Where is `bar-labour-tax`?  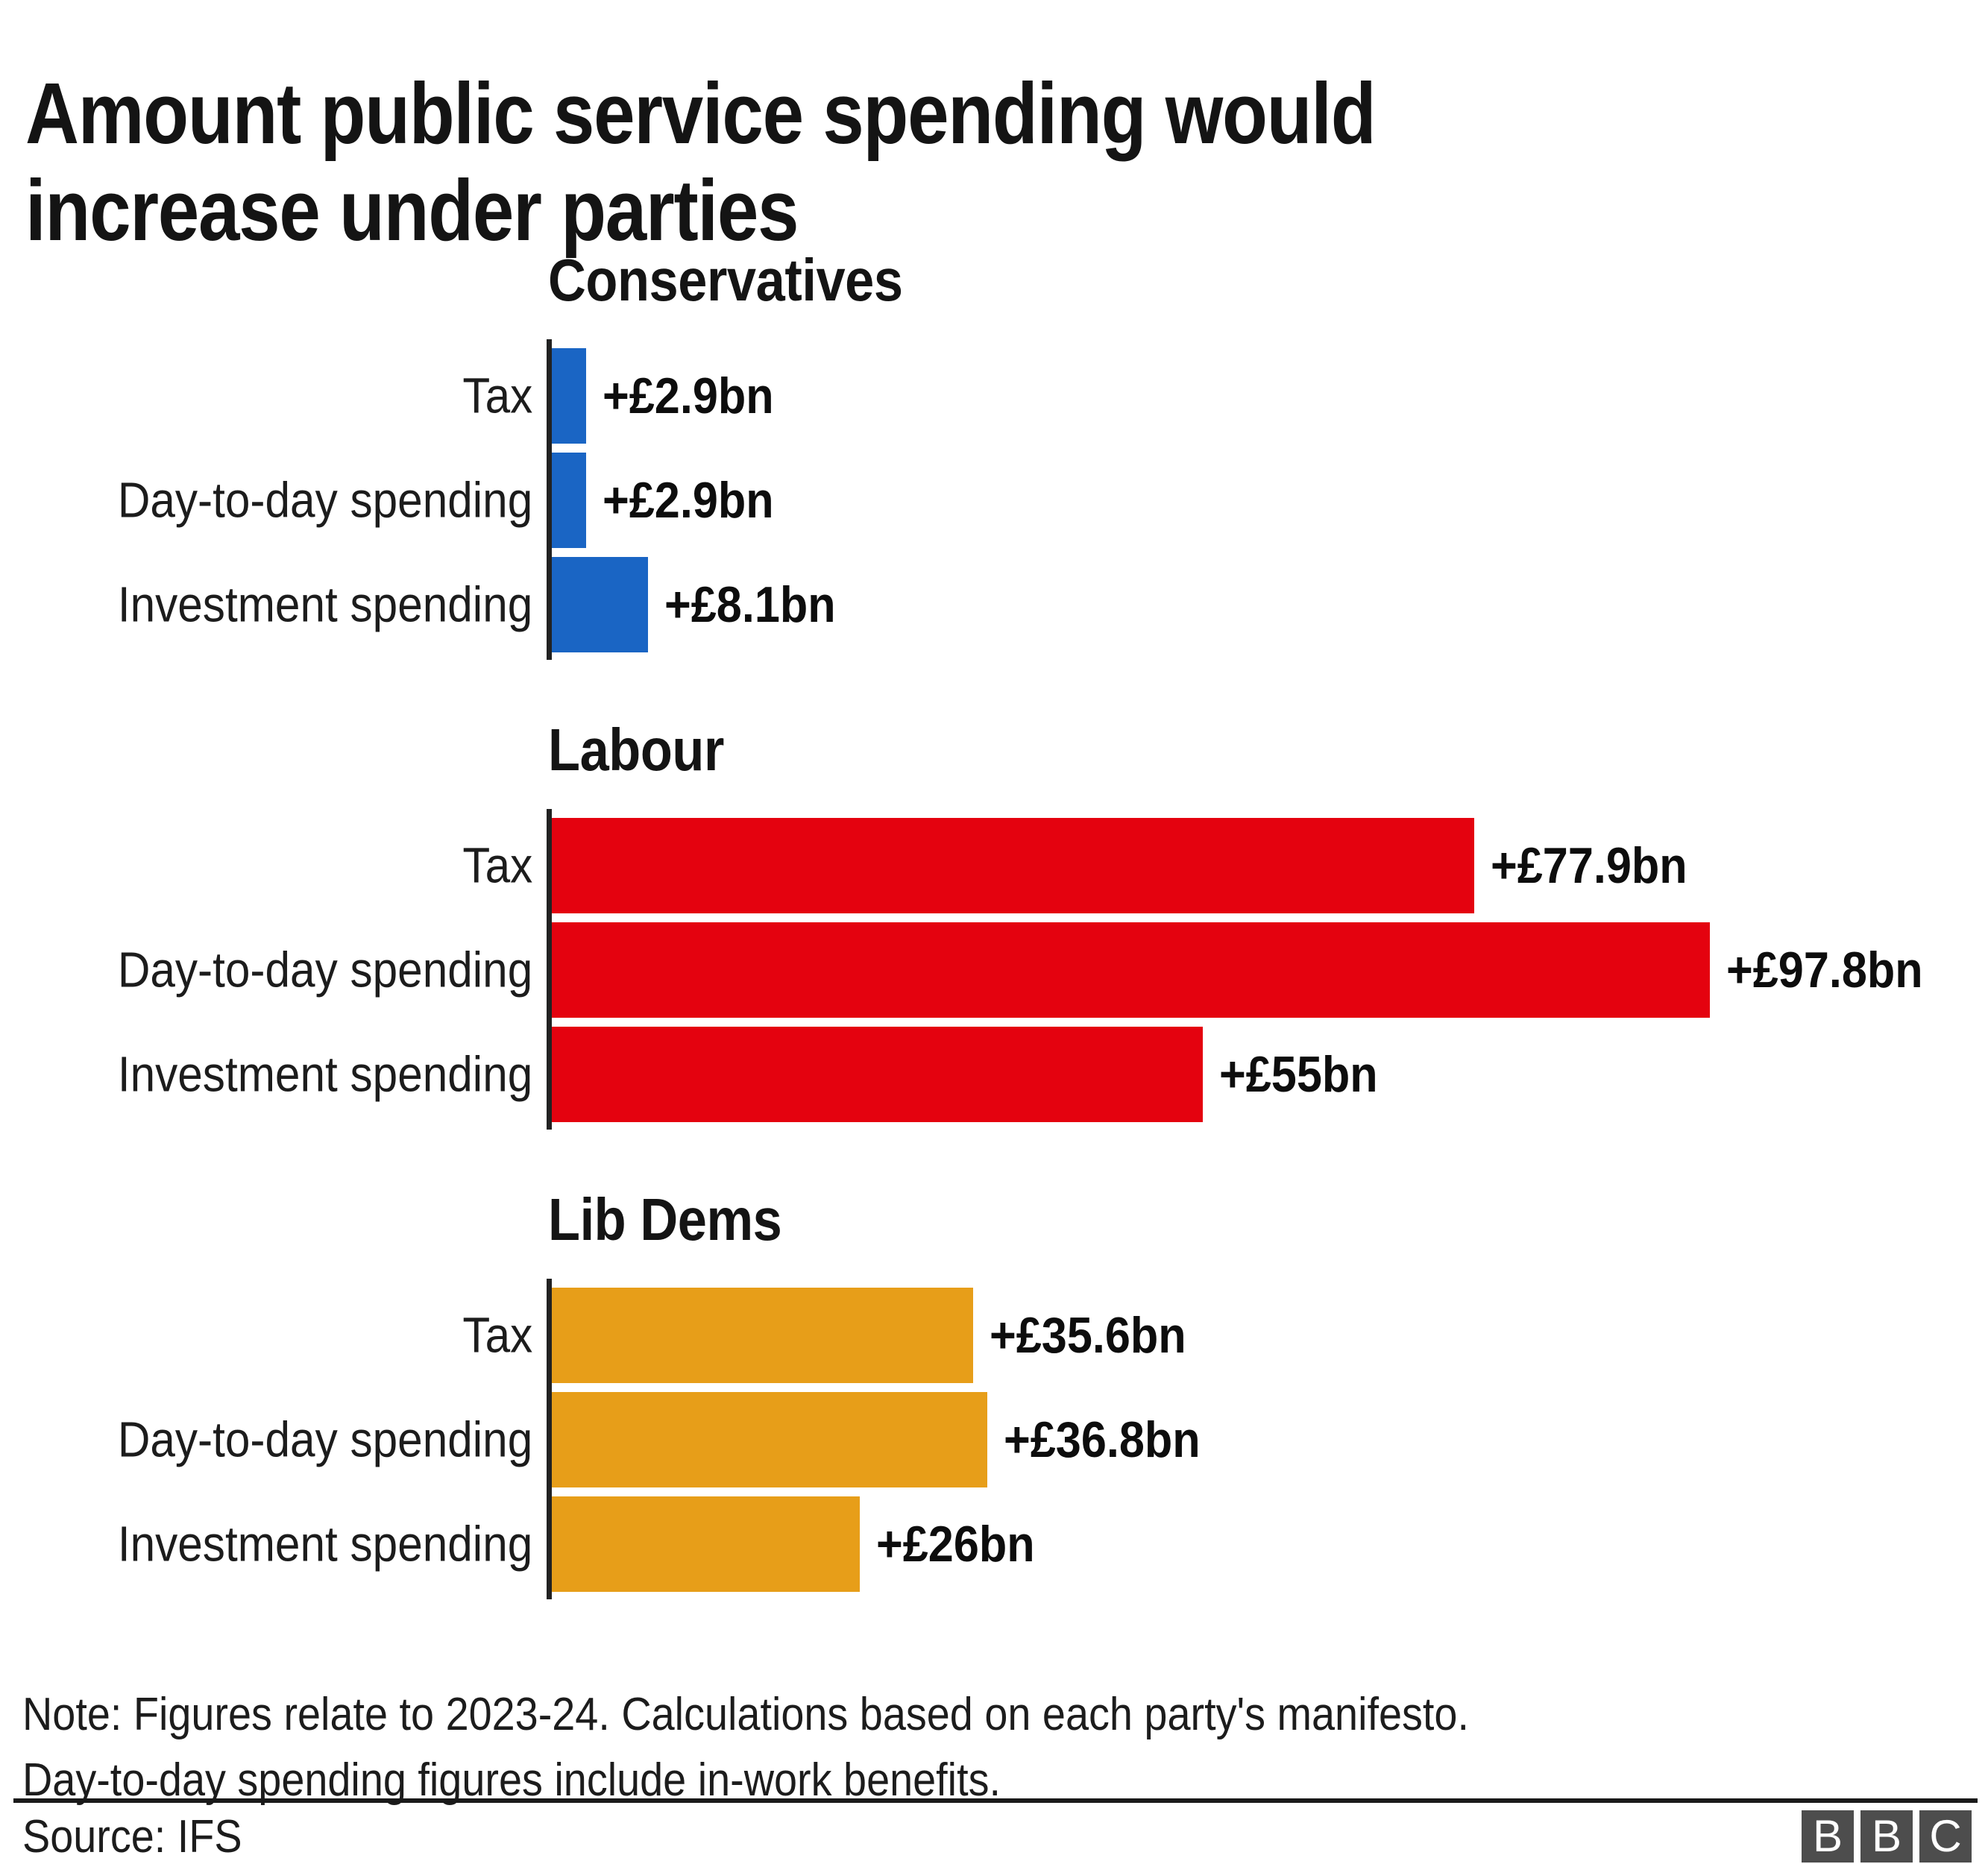 bar-labour-tax is located at coordinates (1013, 865).